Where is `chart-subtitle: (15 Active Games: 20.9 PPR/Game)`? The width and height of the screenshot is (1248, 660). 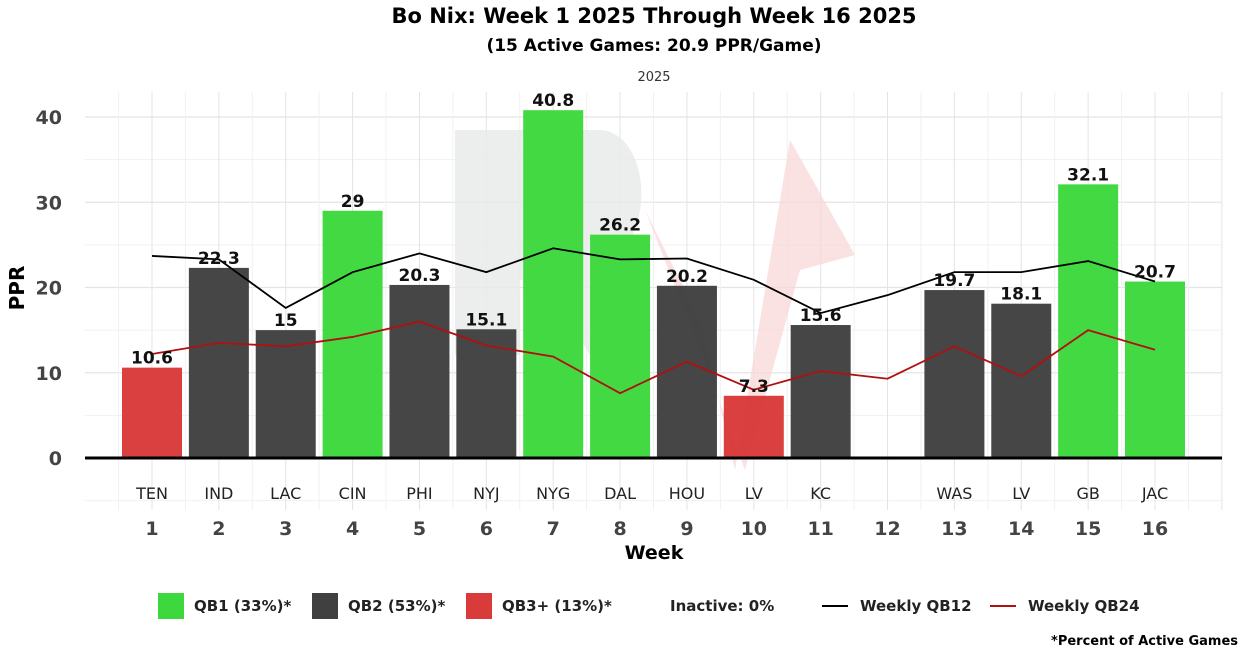
chart-subtitle: (15 Active Games: 20.9 PPR/Game) is located at coordinates (654, 46).